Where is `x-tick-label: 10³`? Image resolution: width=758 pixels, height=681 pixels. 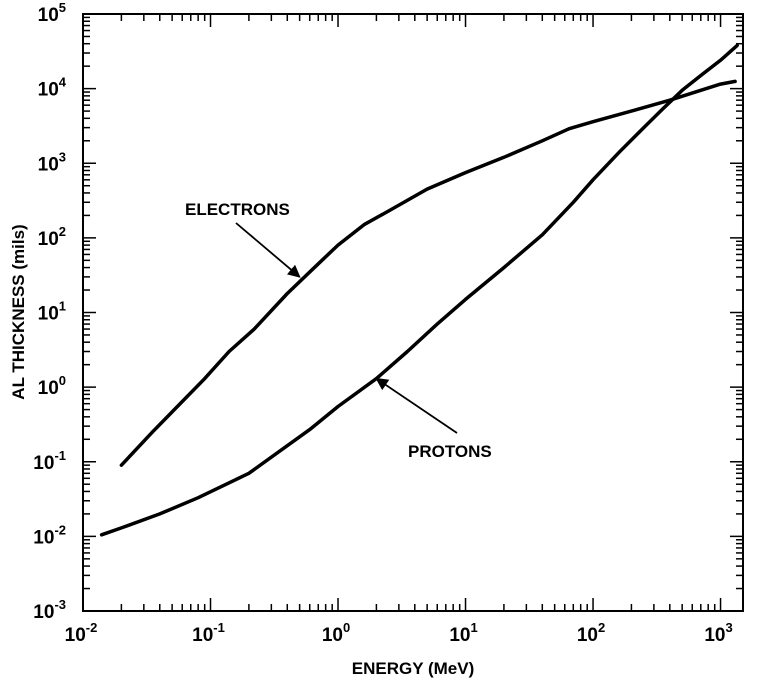 x-tick-label: 10³ is located at coordinates (718, 633).